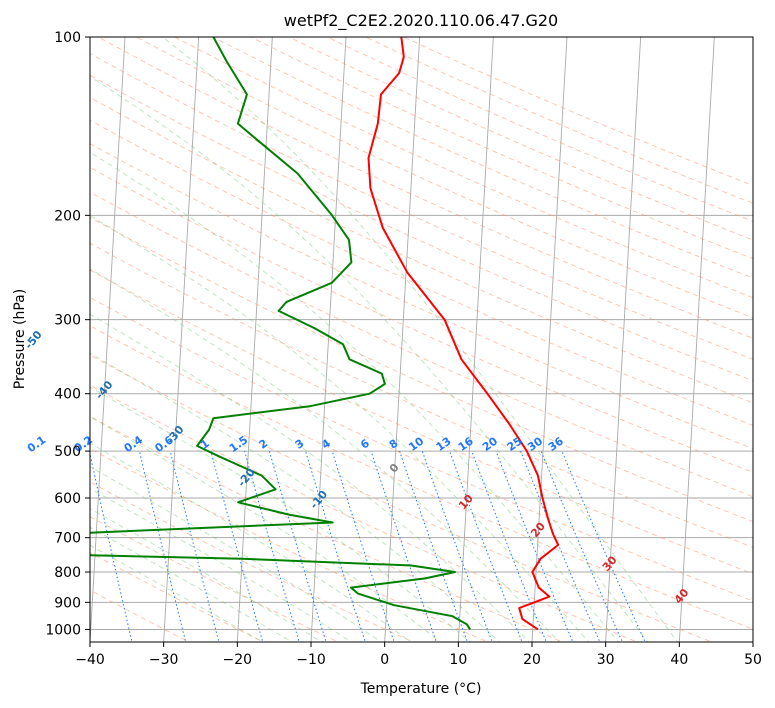 This screenshot has width=775, height=708. I want to click on x-tick-label: 0, so click(384, 660).